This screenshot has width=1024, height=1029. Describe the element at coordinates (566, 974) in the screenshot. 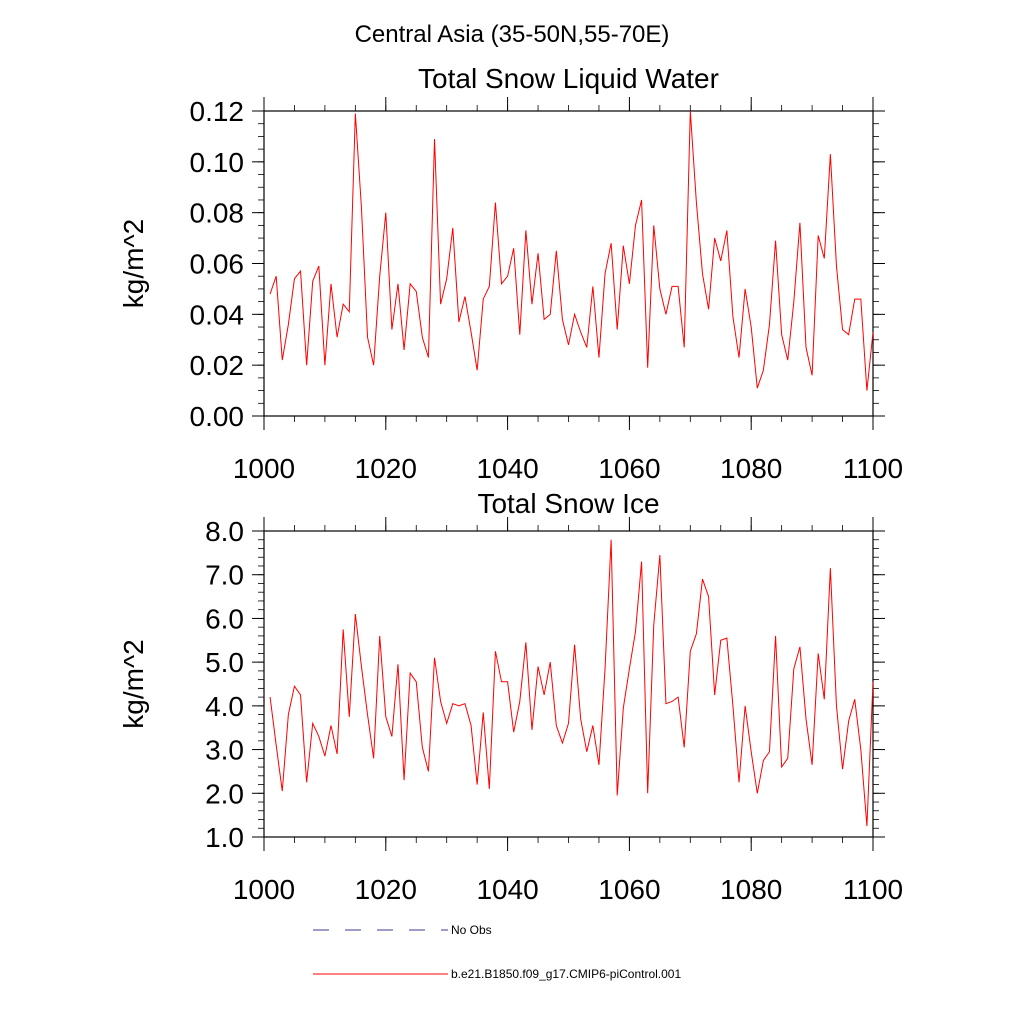

I see `legend-label-model: b.e21.B1850.f09_g17.CMIP6-piControl.001` at that location.